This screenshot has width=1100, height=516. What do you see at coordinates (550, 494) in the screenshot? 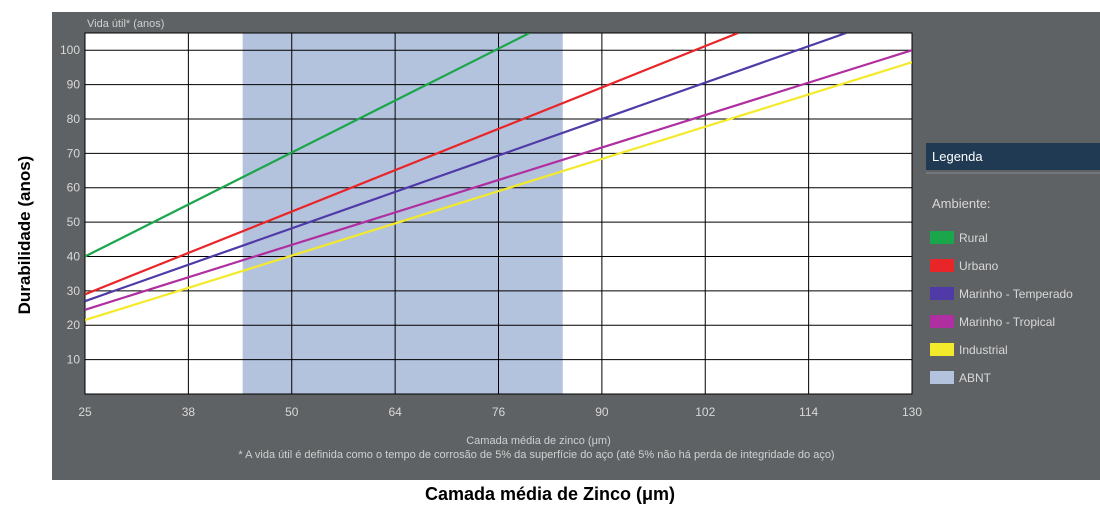
I see `outer-x-axis-label: Camada média de Zinco (μm)` at bounding box center [550, 494].